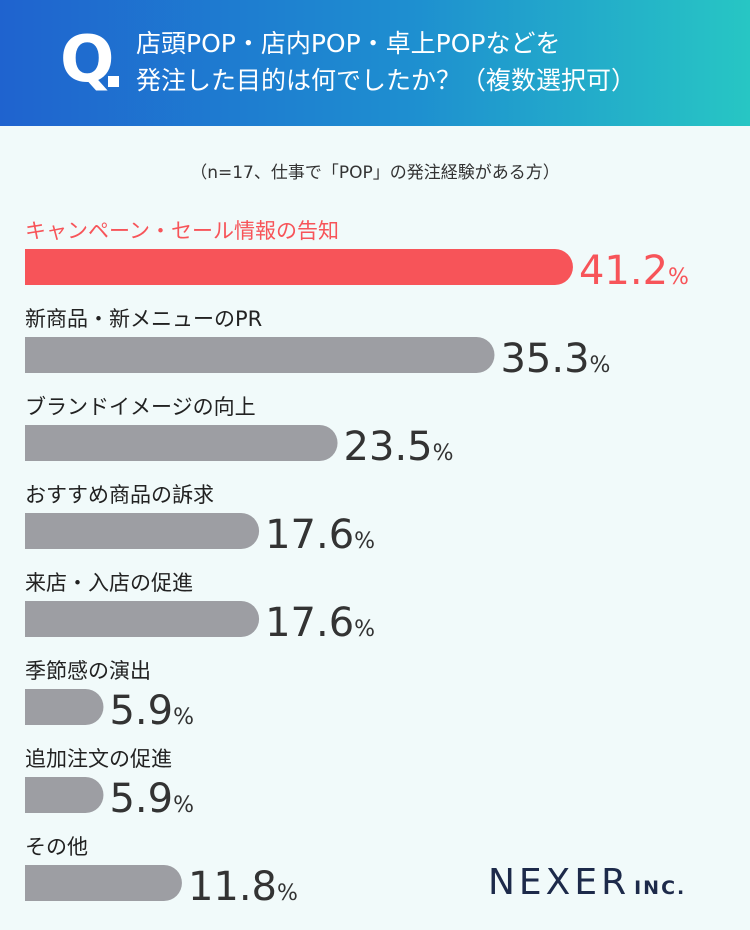  What do you see at coordinates (388, 447) in the screenshot?
I see `value-number: 23.5` at bounding box center [388, 447].